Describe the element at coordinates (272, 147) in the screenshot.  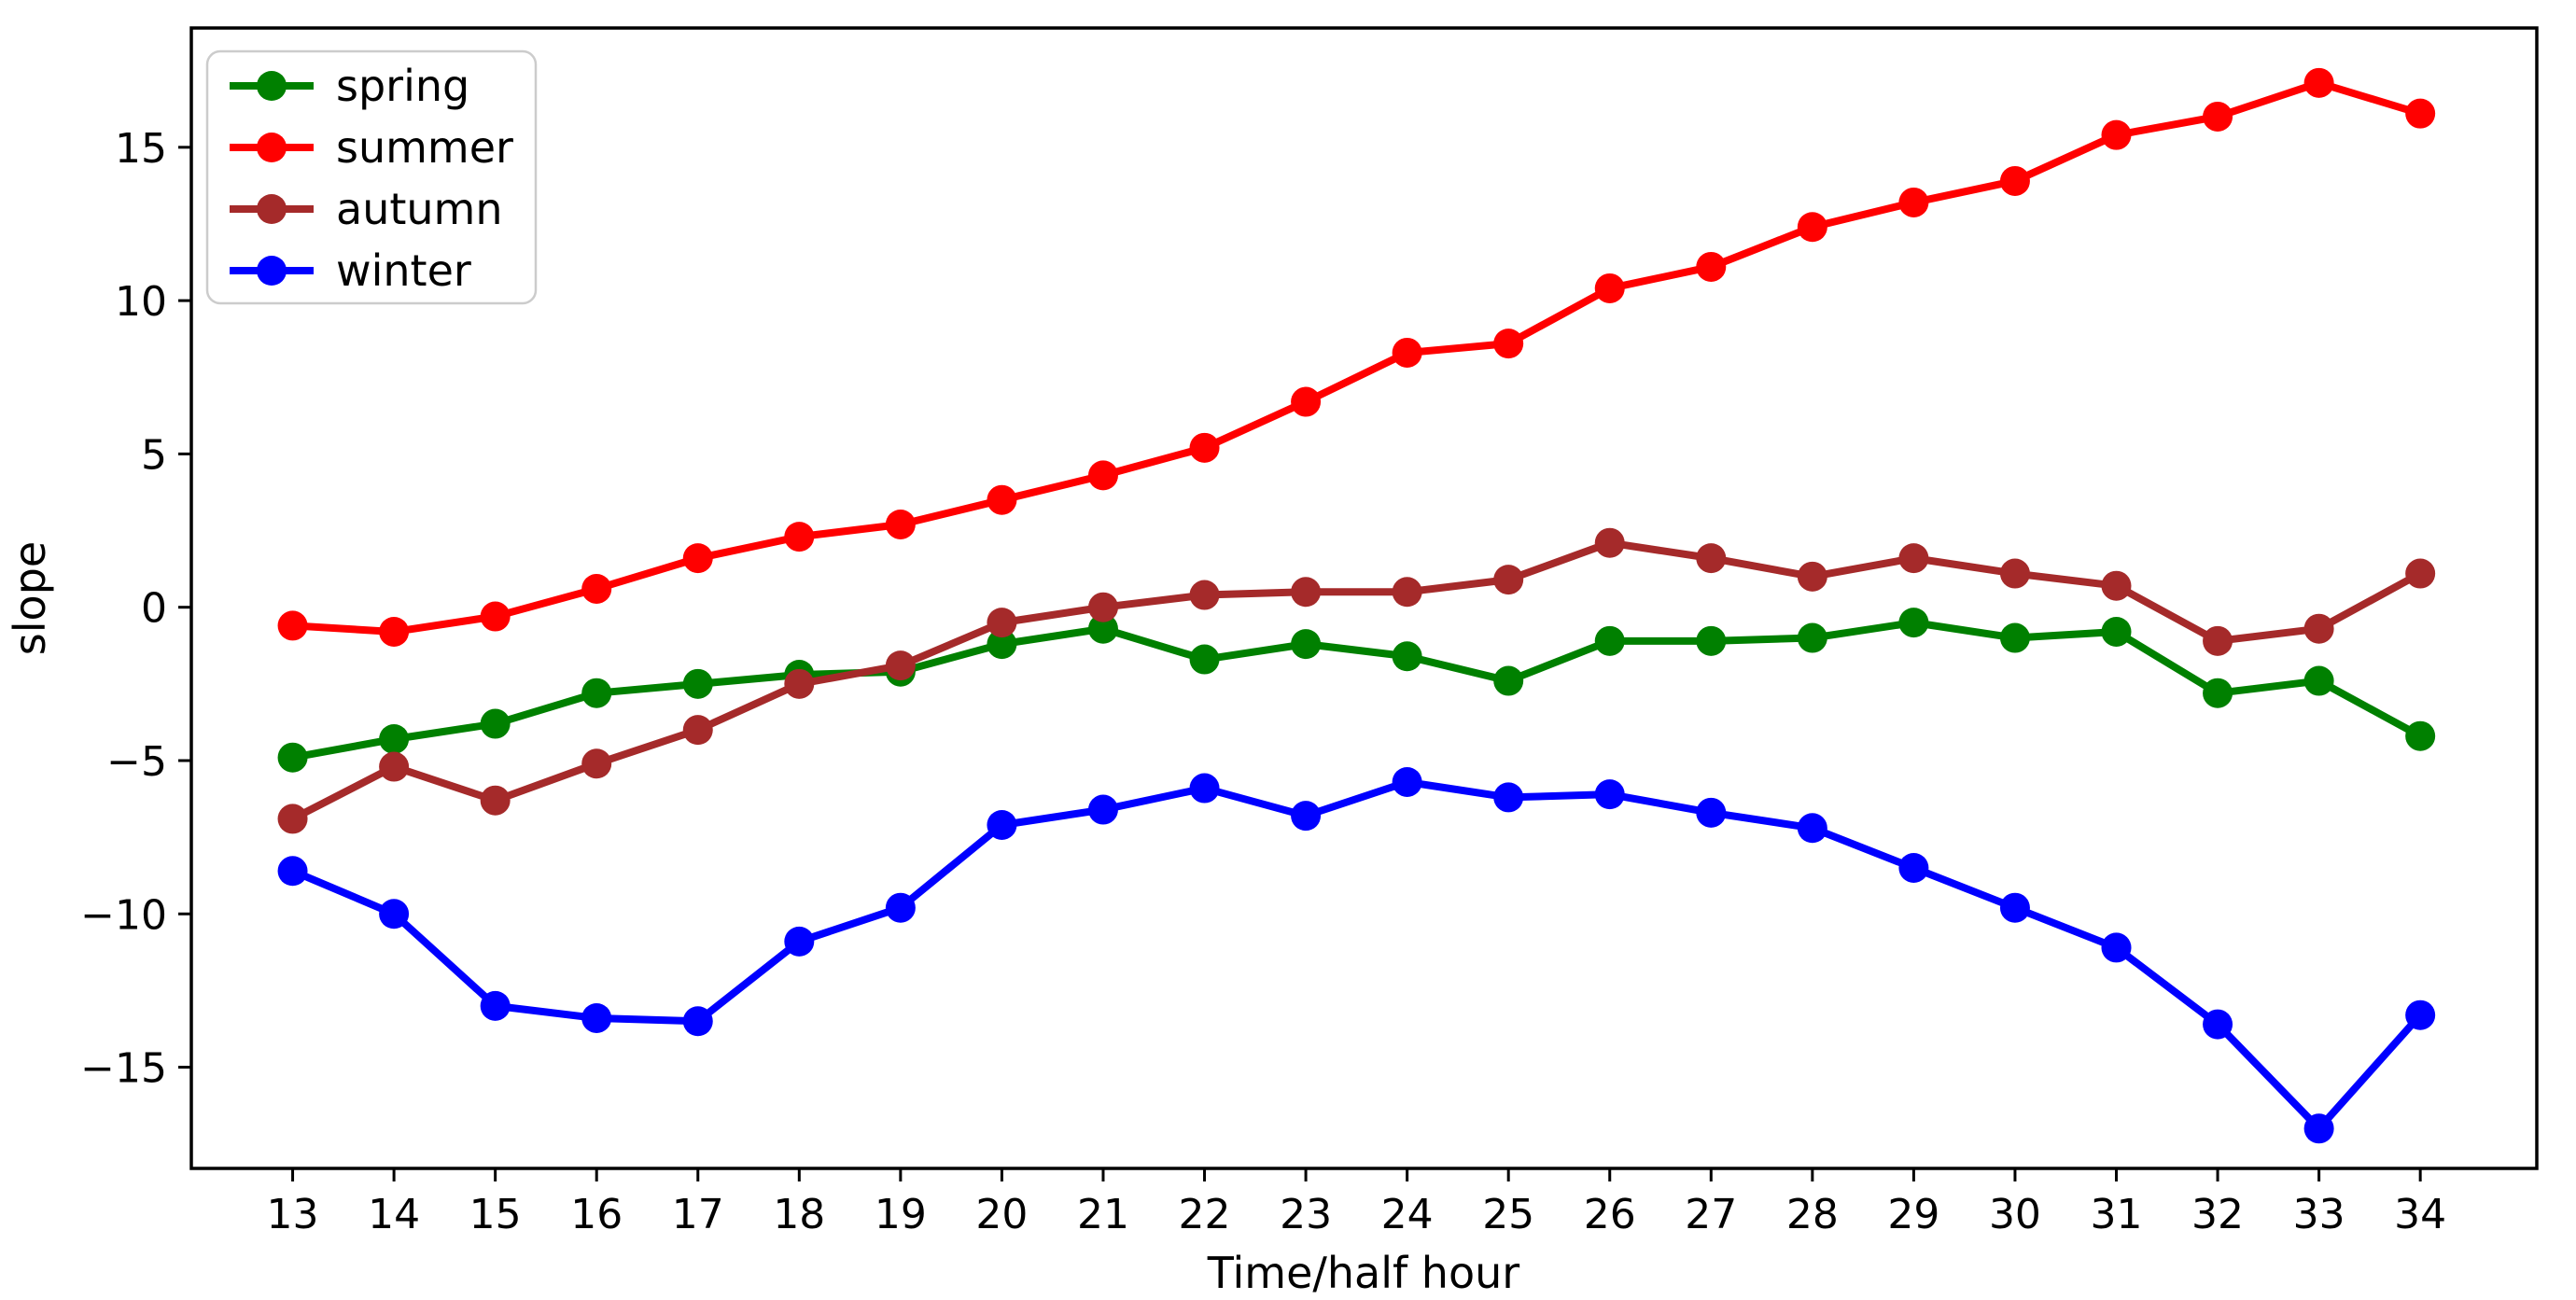
I see `legend-marker-summer` at that location.